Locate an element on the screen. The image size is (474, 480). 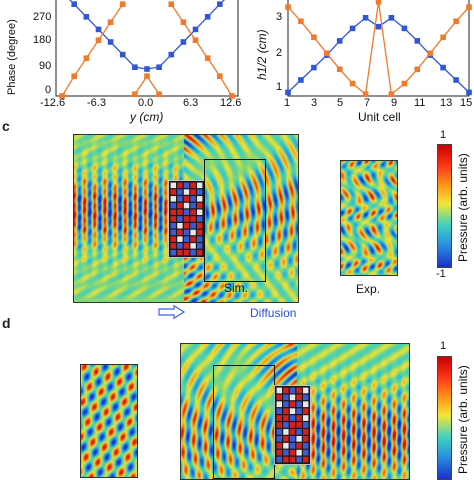
x-axis-label: y (cm) is located at coordinates (147, 117).